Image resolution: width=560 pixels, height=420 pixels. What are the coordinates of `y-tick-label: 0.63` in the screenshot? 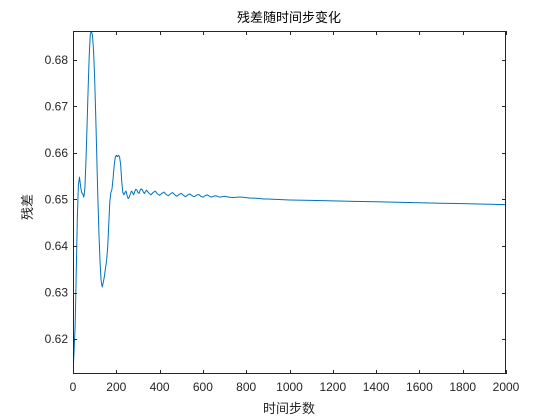 It's located at (57, 293).